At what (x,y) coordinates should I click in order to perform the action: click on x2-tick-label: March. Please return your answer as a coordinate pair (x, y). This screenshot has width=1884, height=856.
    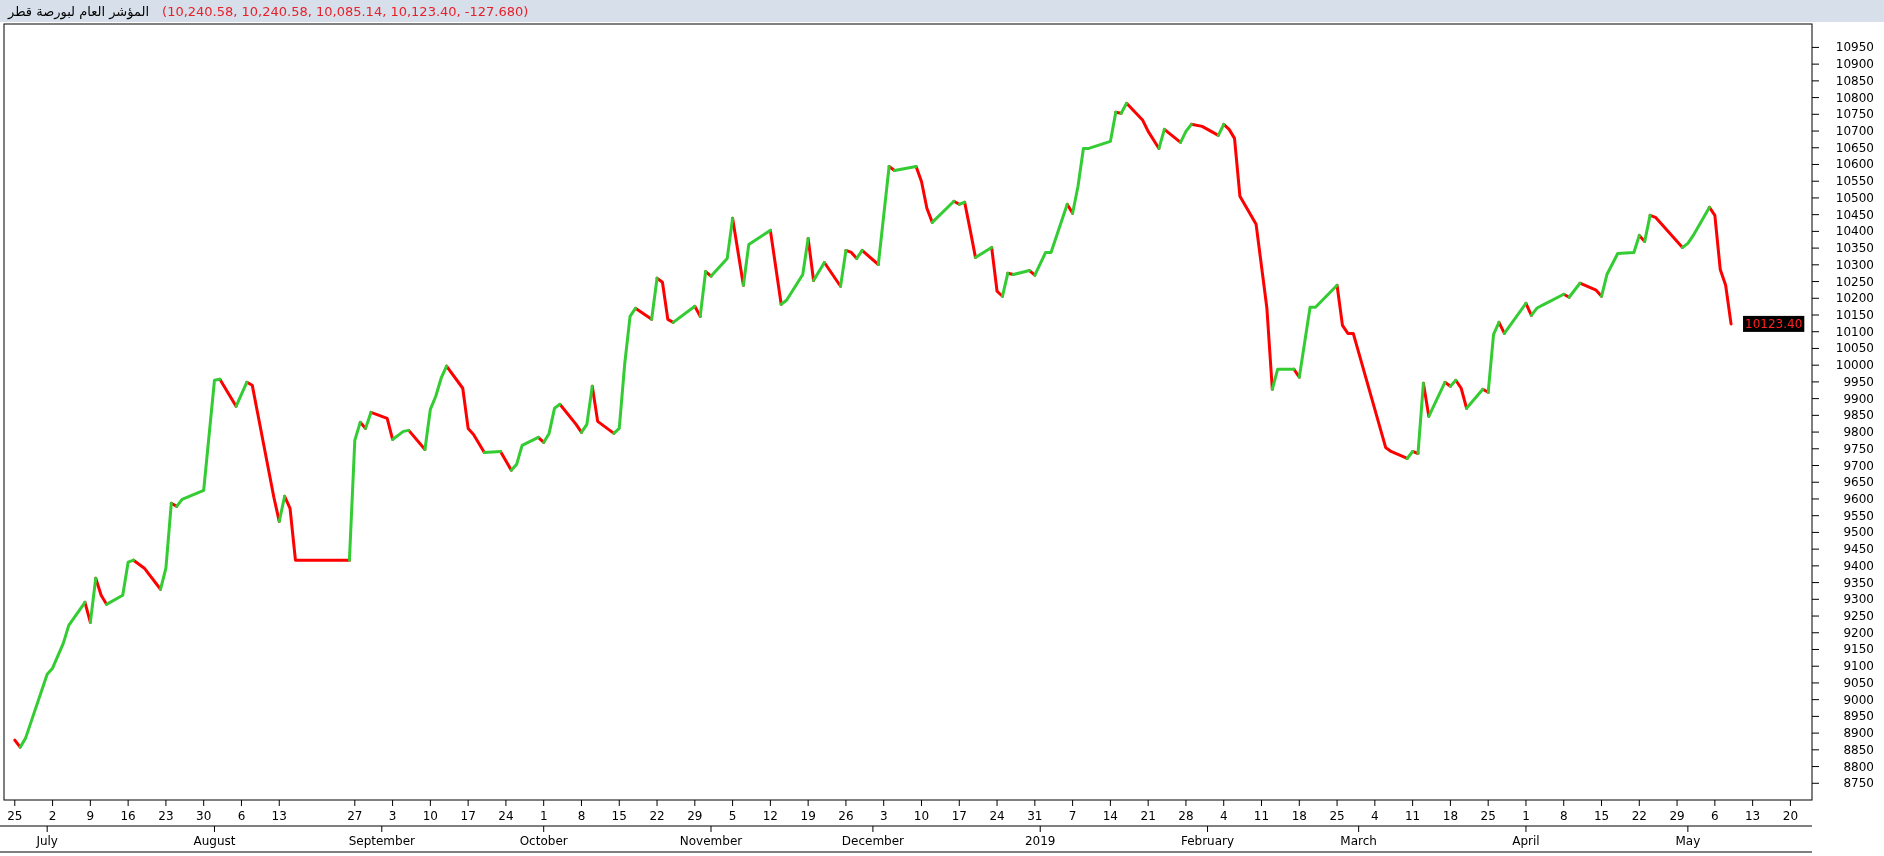
    Looking at the image, I should click on (1358, 841).